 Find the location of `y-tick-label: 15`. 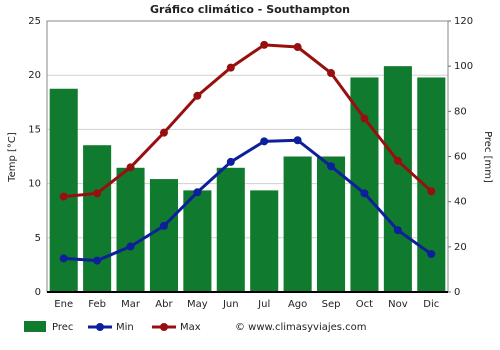

y-tick-label: 15 is located at coordinates (34, 129).